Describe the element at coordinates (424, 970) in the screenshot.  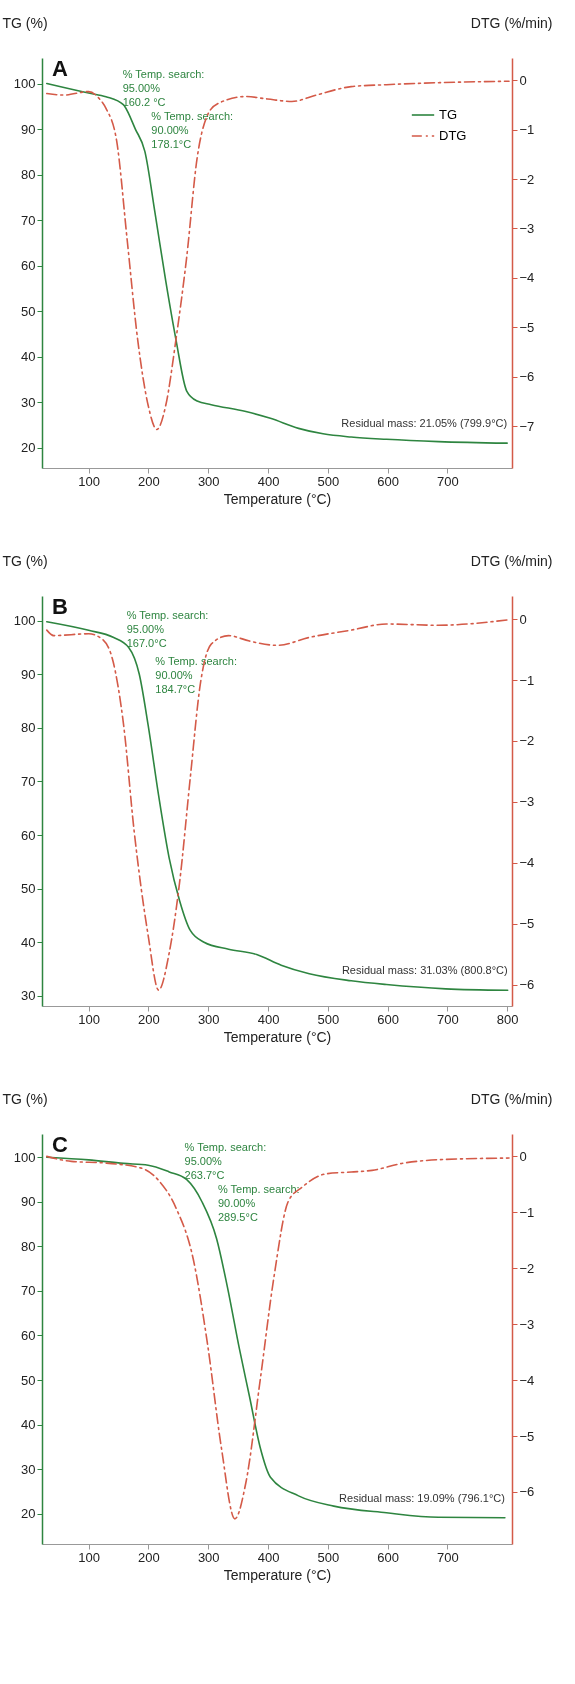
I see `annotation: Residual mass: 31.03% (800.8°C)` at that location.